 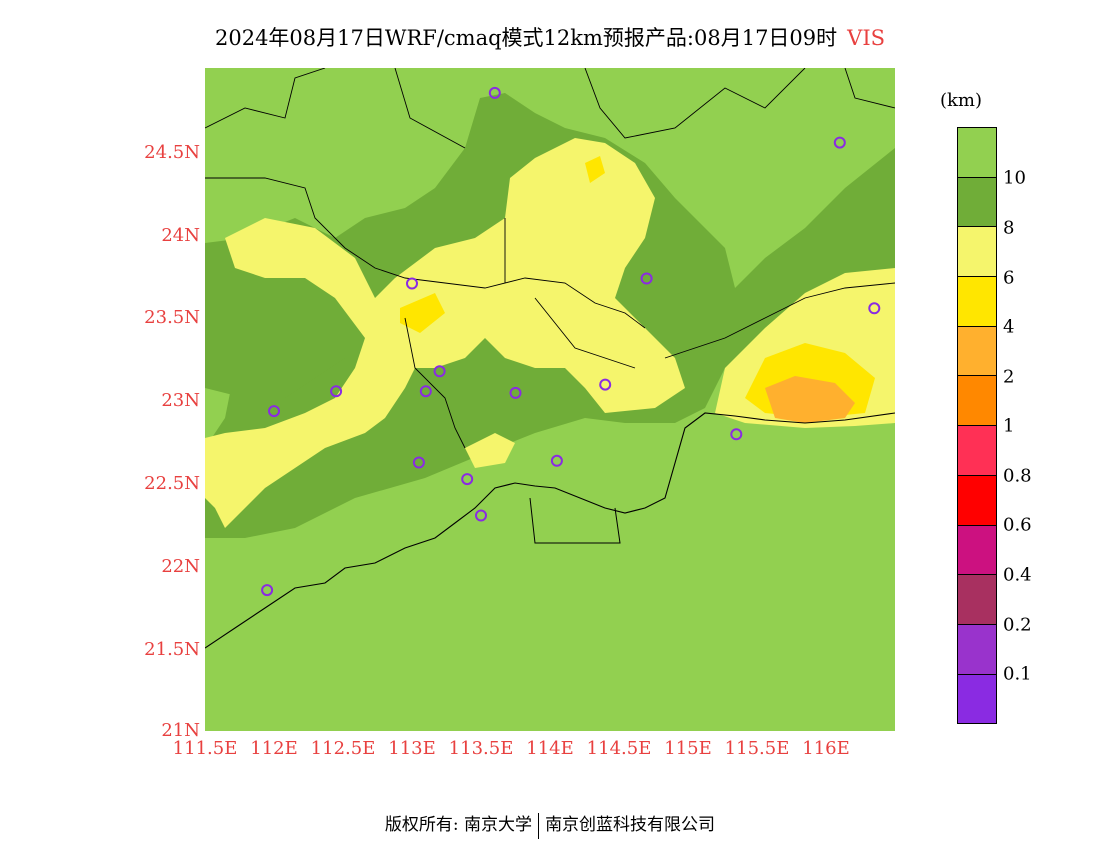 I want to click on title-variable: VIS, so click(x=866, y=38).